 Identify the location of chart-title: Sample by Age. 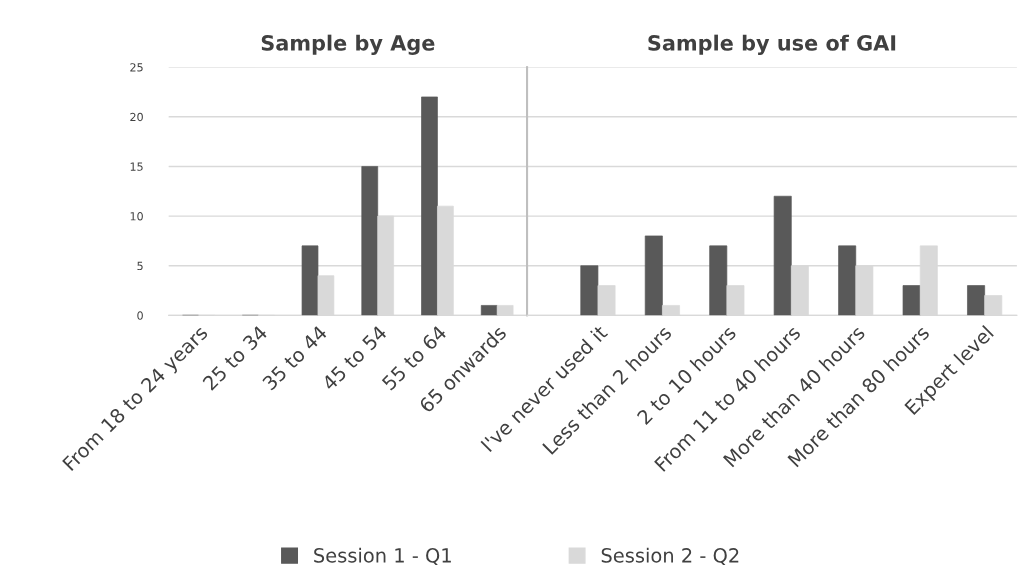
(348, 44).